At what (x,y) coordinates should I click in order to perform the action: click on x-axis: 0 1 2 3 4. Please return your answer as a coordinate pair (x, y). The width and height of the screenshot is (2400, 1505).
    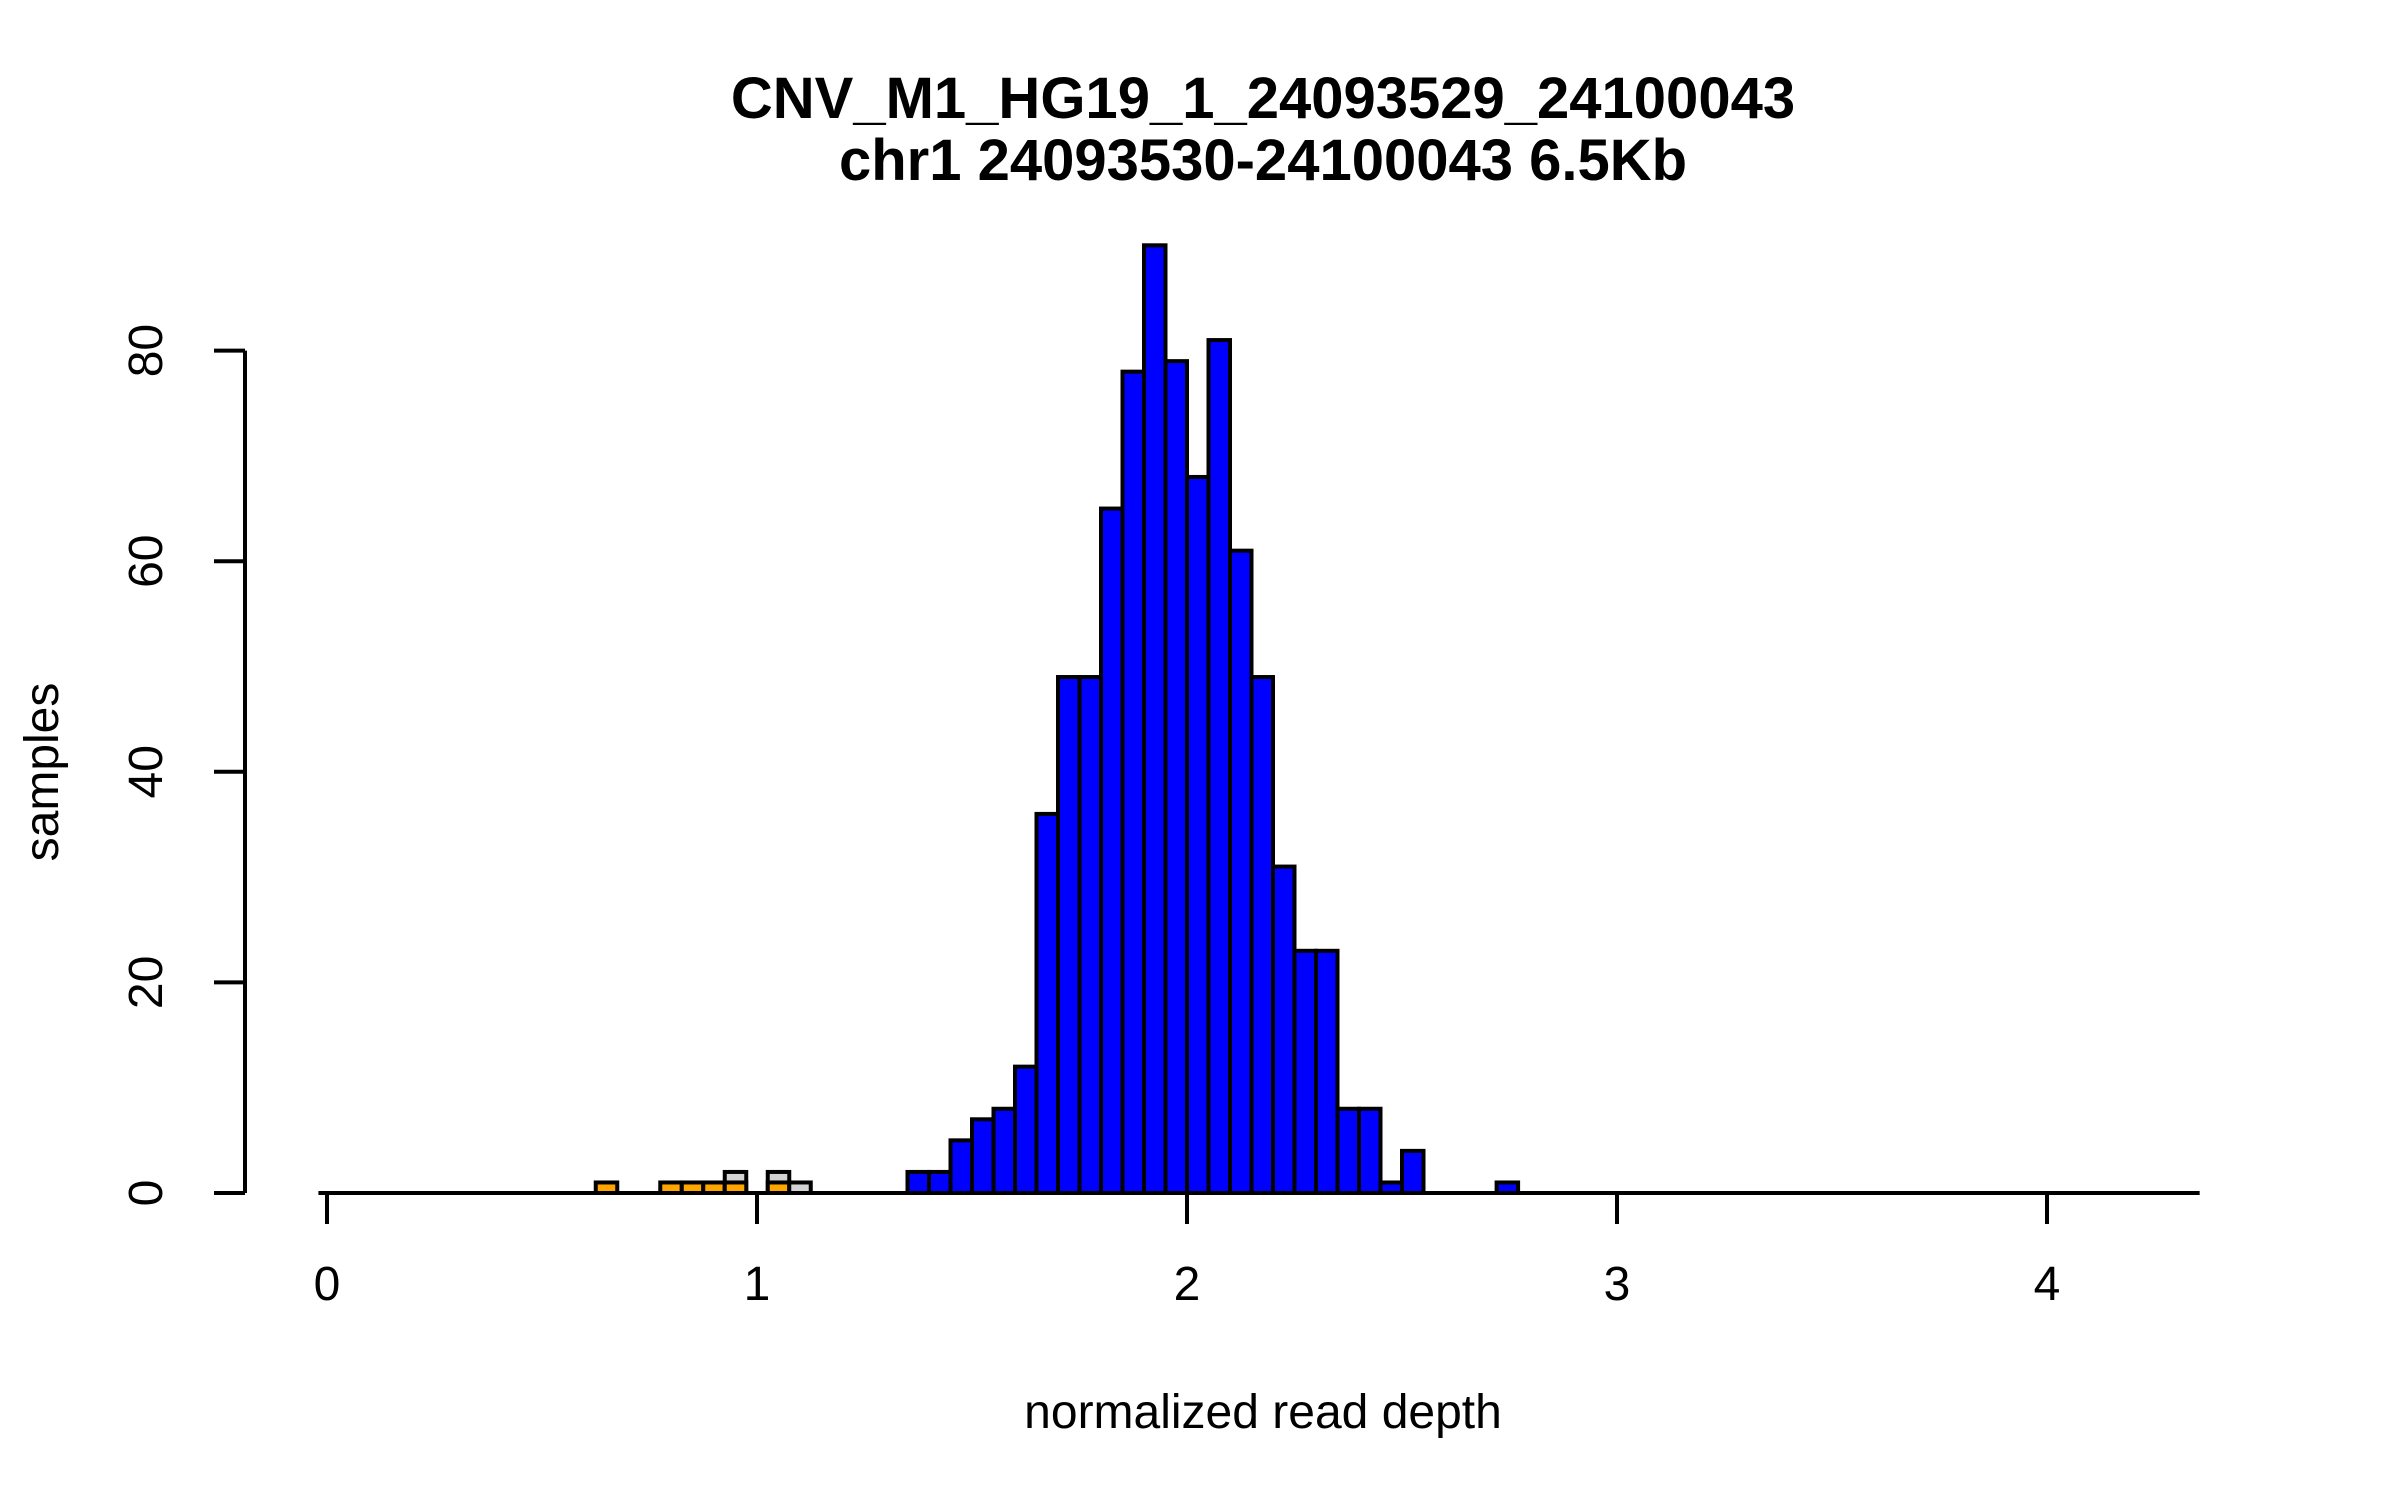
    Looking at the image, I should click on (1257, 1251).